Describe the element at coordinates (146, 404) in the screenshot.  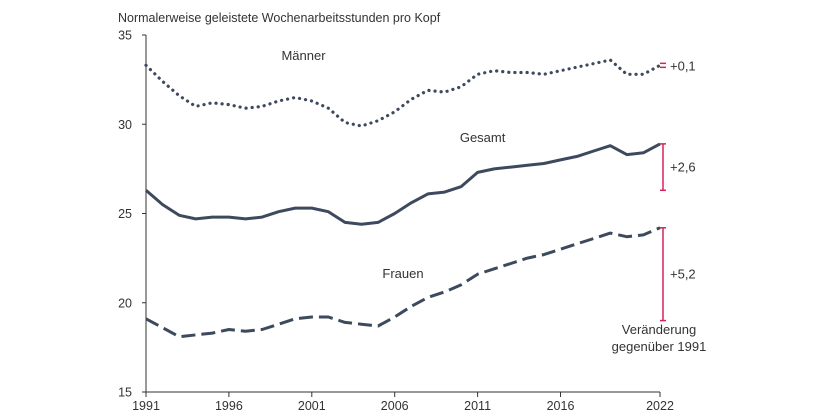
I see `x-tick-label: 1991` at that location.